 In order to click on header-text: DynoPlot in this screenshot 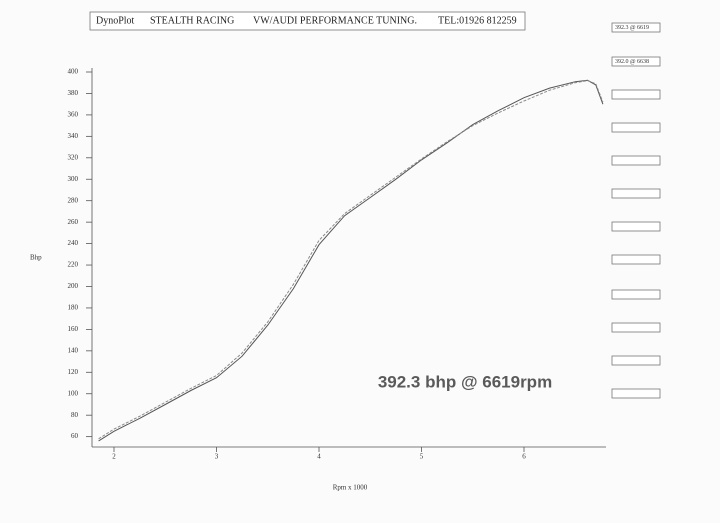, I will do `click(115, 20)`.